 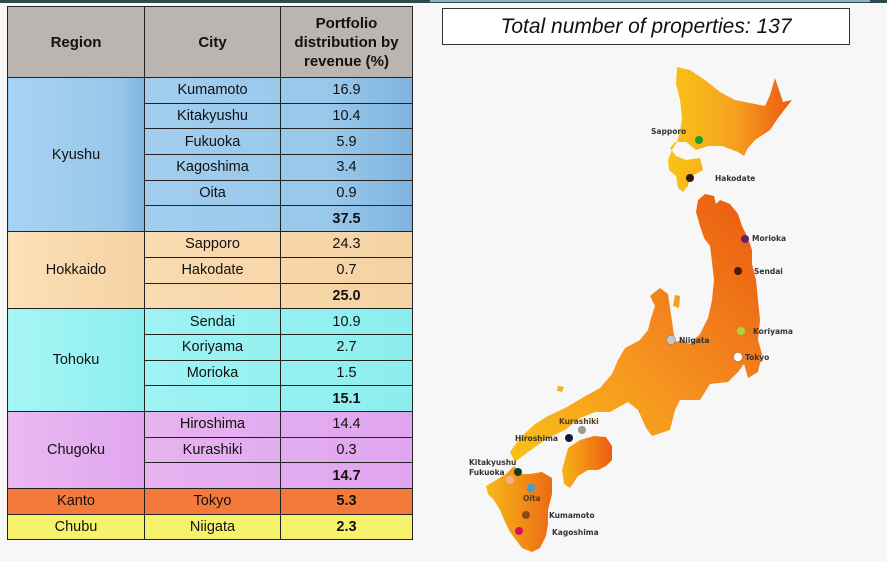 I want to click on city-cell: Tokyo, so click(x=212, y=501).